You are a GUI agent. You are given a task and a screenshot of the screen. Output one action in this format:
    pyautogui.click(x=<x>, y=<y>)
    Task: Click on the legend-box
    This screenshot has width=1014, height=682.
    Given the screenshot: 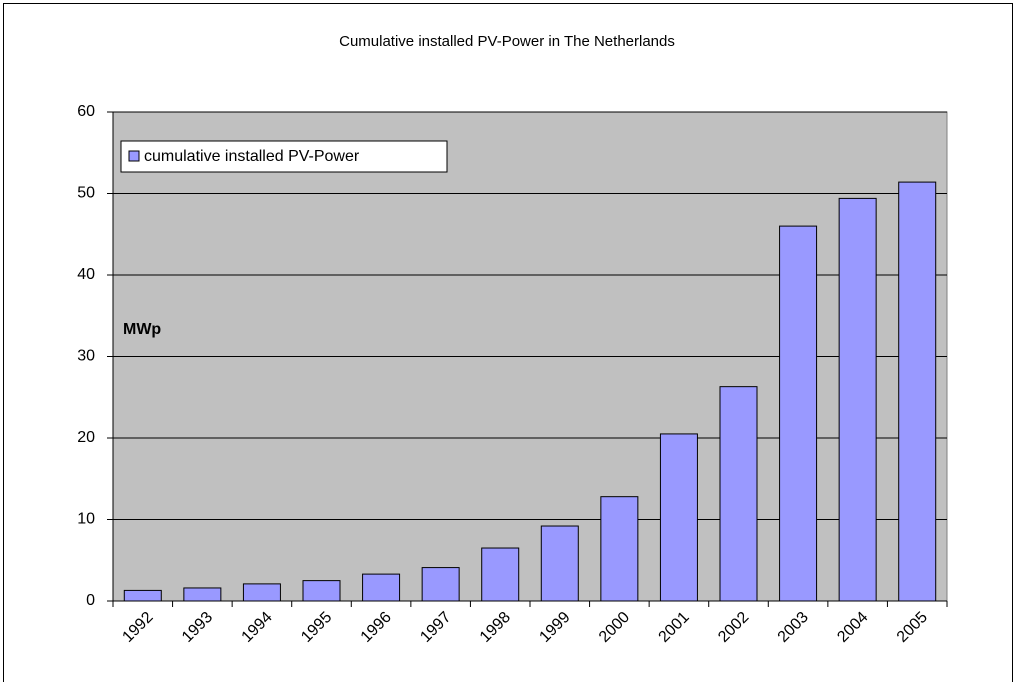 What is the action you would take?
    pyautogui.click(x=284, y=156)
    